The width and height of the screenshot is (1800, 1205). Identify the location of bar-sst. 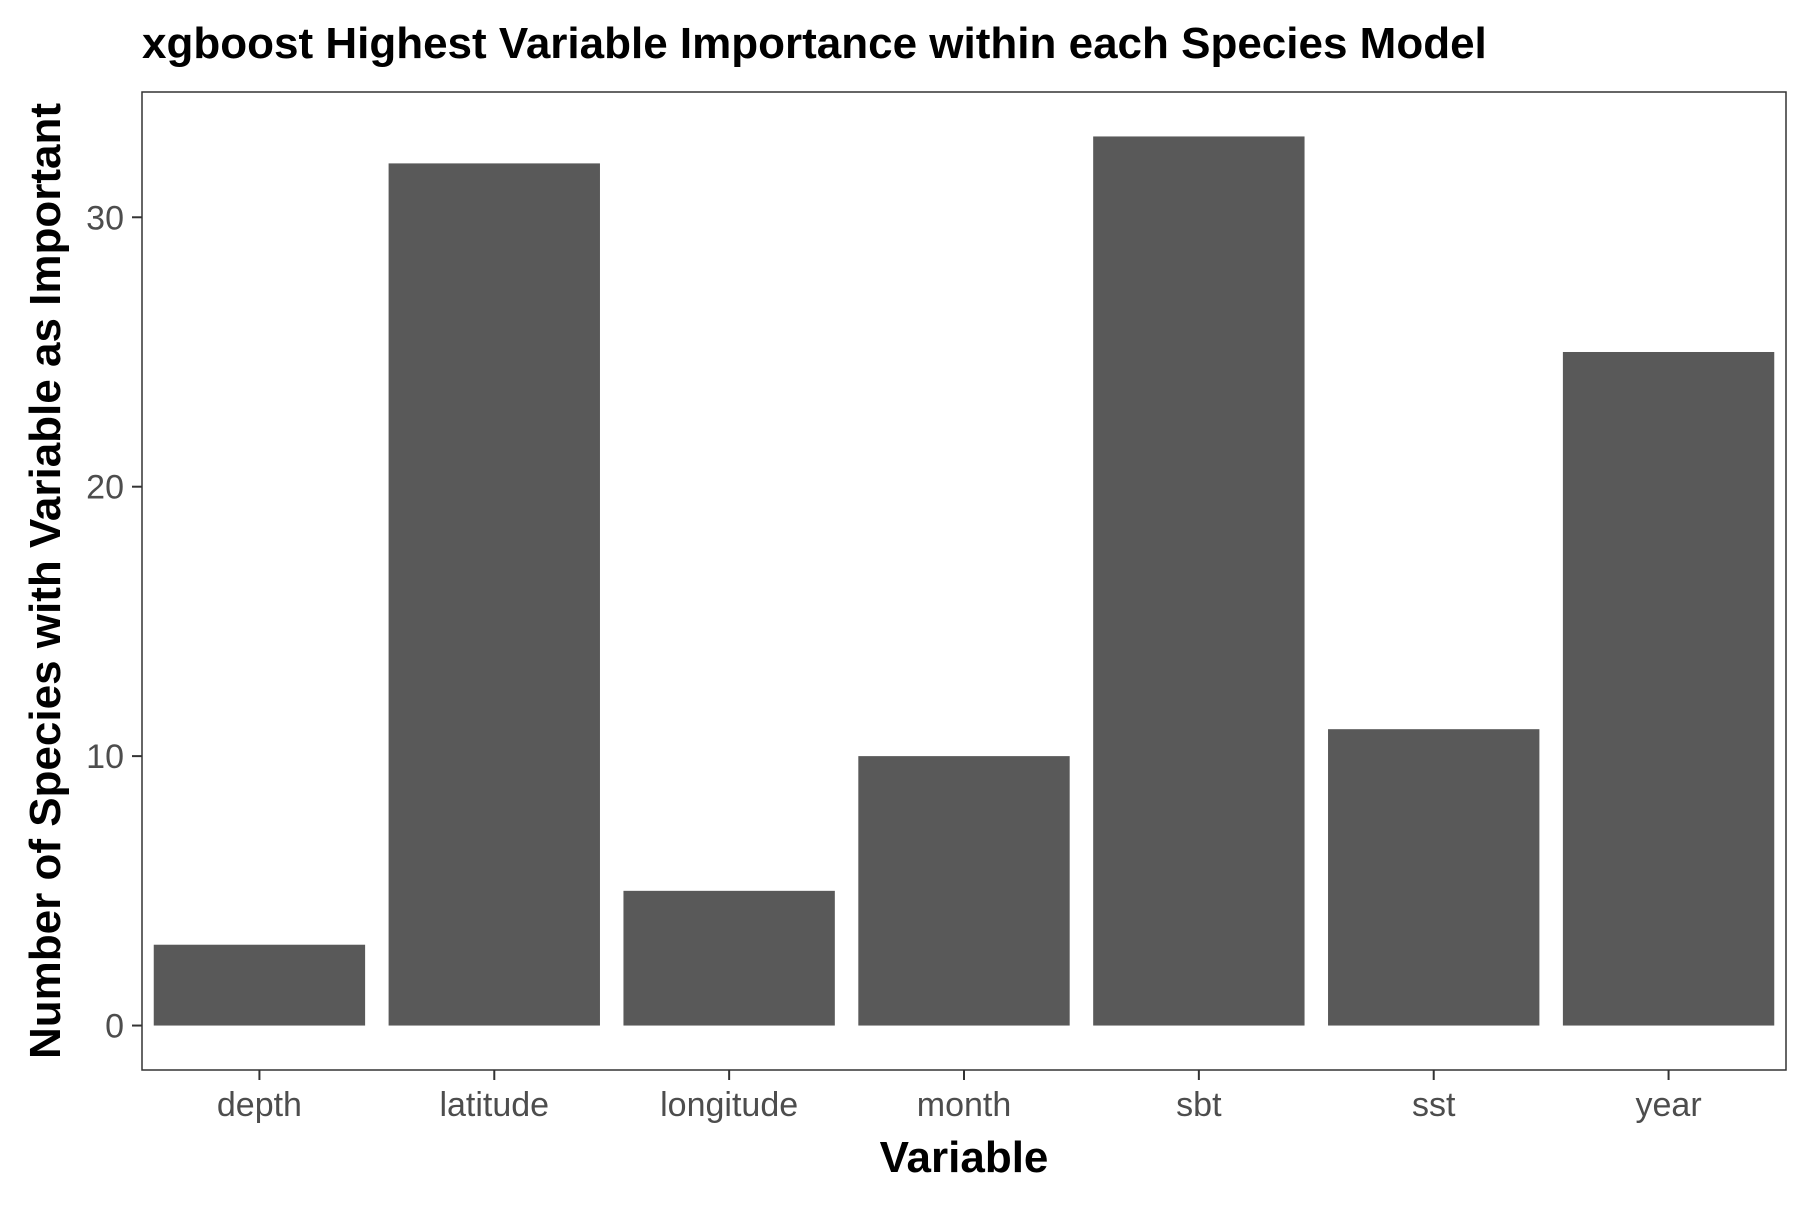
(1434, 877).